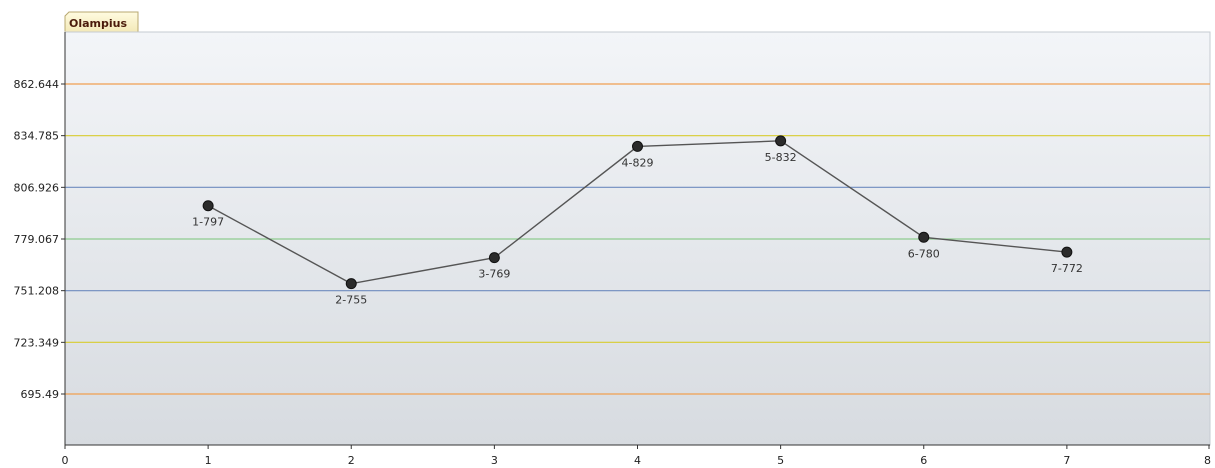 Image resolution: width=1215 pixels, height=468 pixels. I want to click on x-tick-label: 5, so click(780, 460).